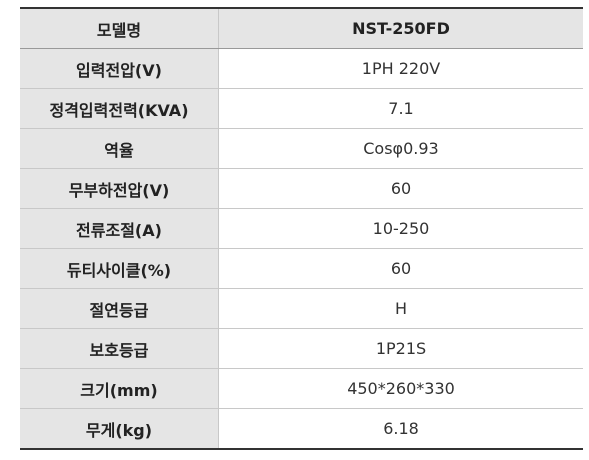  Describe the element at coordinates (400, 348) in the screenshot. I see `spec-value: 1P21S` at that location.